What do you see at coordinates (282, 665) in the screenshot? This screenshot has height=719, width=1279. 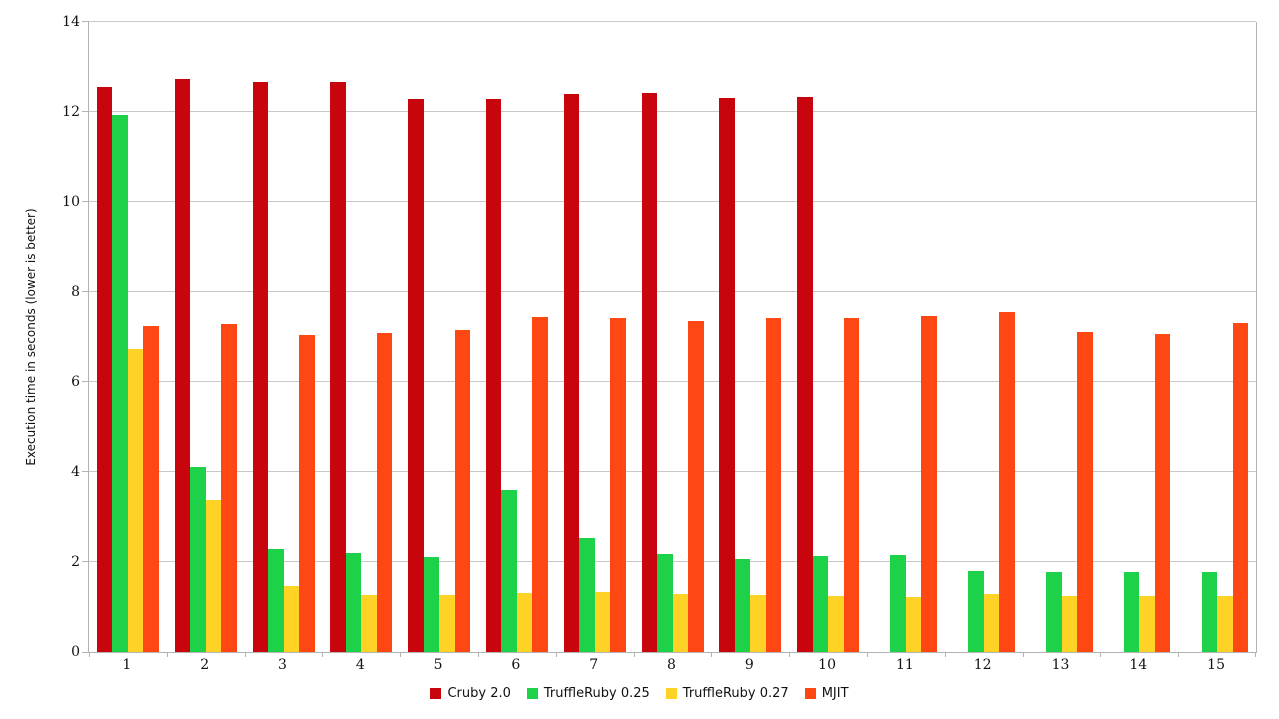 I see `x-tick-label: 3` at bounding box center [282, 665].